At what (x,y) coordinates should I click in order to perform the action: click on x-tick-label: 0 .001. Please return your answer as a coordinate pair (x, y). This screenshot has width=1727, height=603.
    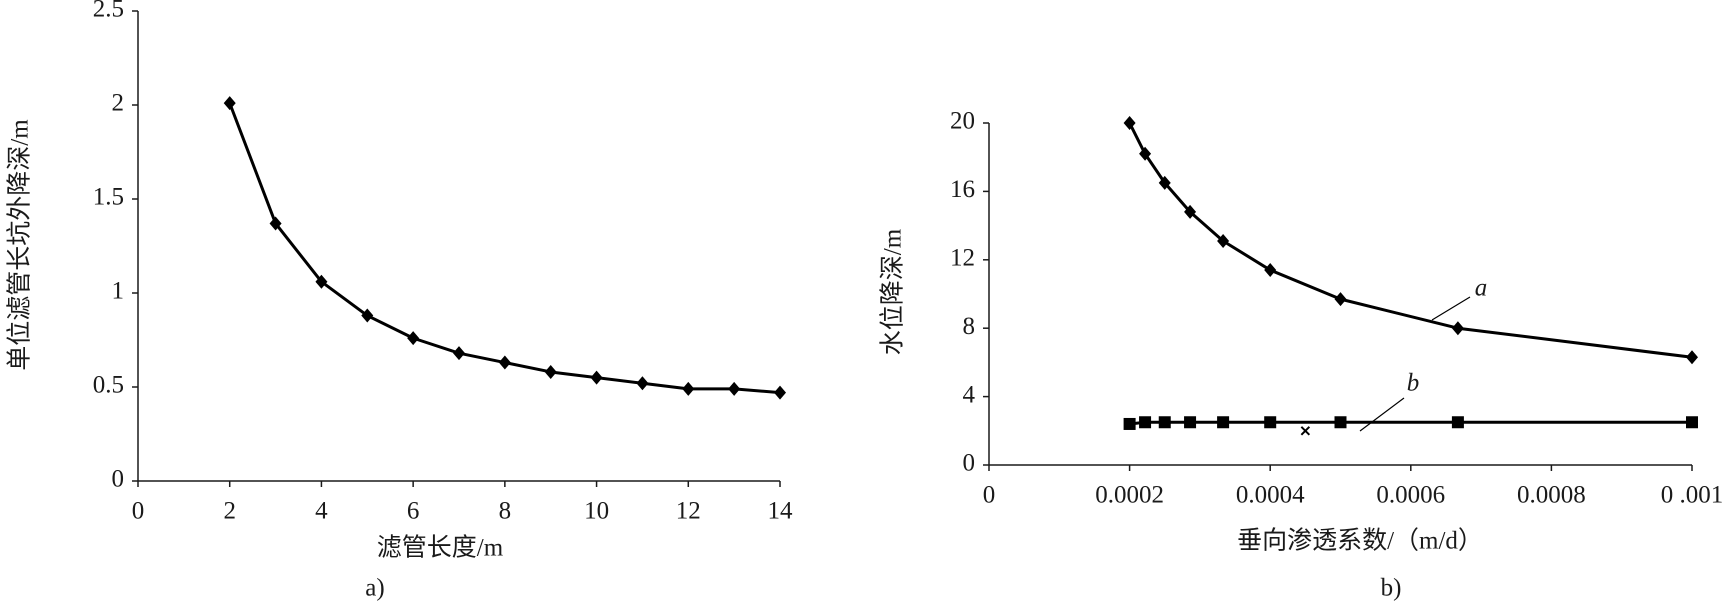
    Looking at the image, I should click on (1692, 495).